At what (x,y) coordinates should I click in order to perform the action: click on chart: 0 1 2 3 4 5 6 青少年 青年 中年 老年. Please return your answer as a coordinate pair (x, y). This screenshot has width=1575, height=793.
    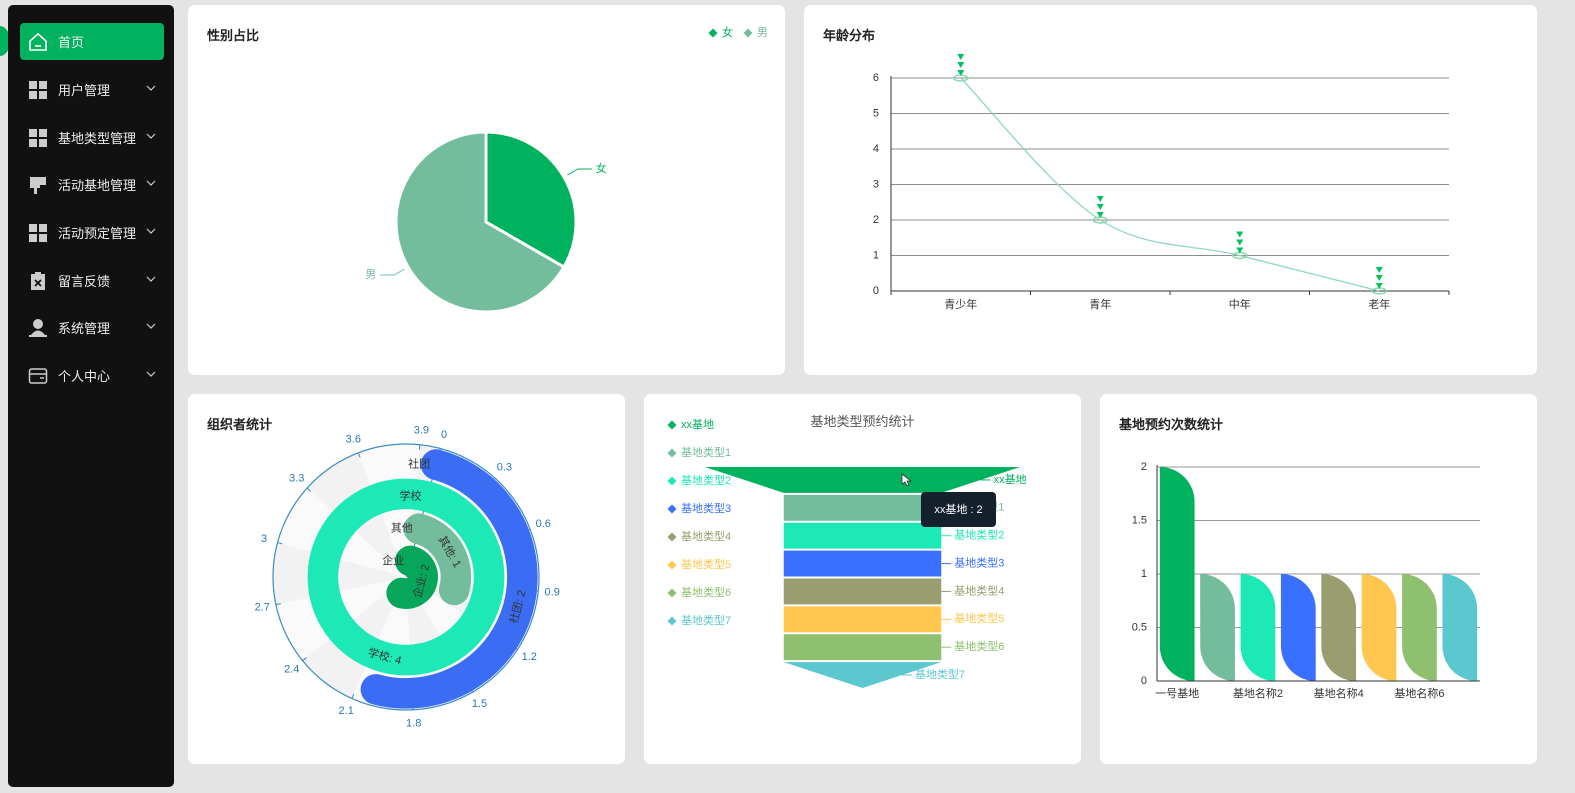
    Looking at the image, I should click on (1161, 182).